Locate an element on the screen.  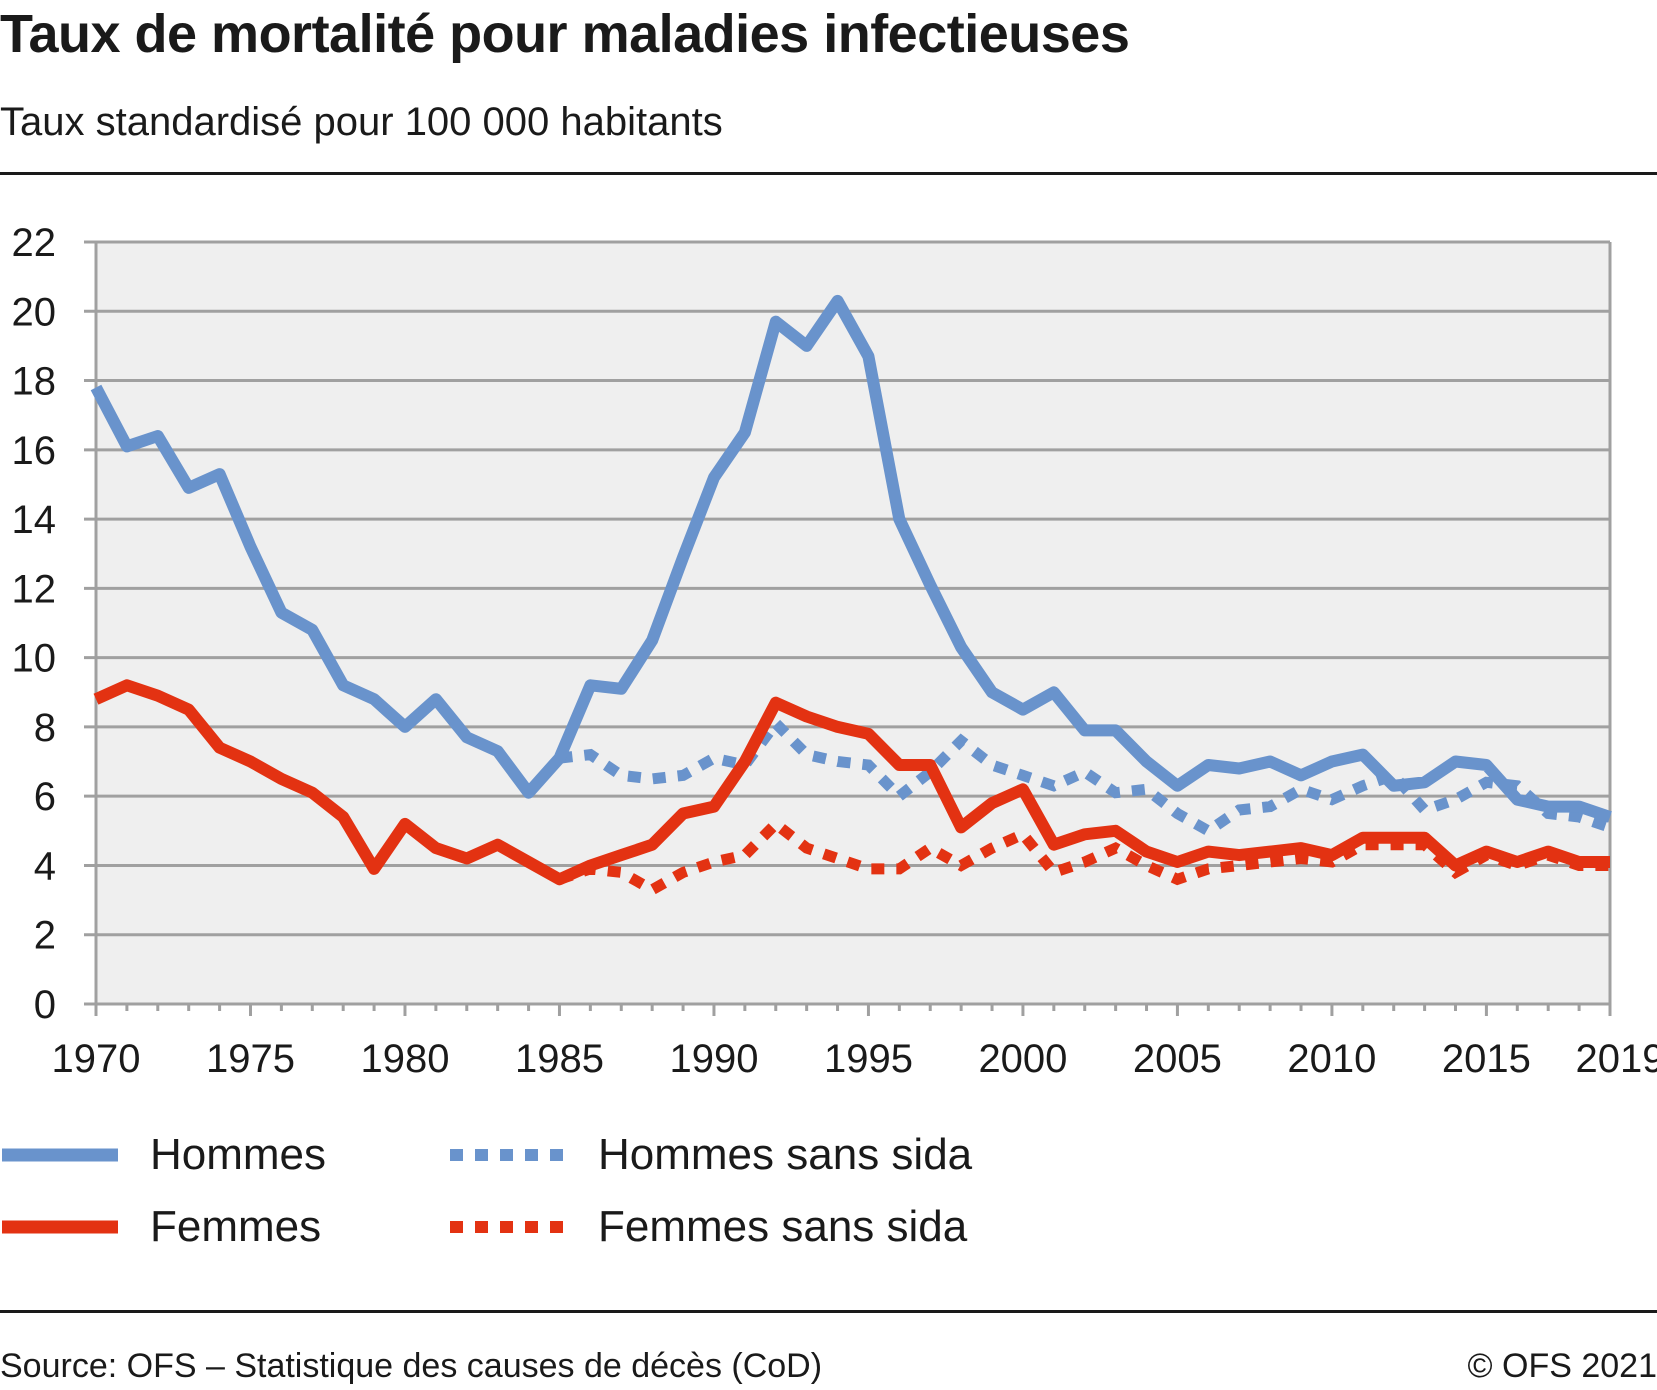
x-tick-label: 1975 is located at coordinates (250, 1059).